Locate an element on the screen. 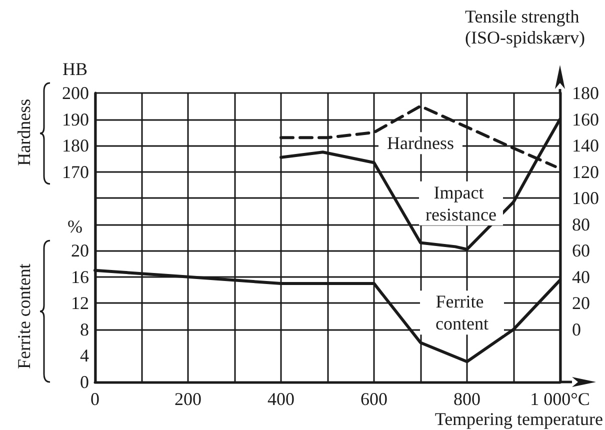  x-tick-label: 600 is located at coordinates (374, 399).